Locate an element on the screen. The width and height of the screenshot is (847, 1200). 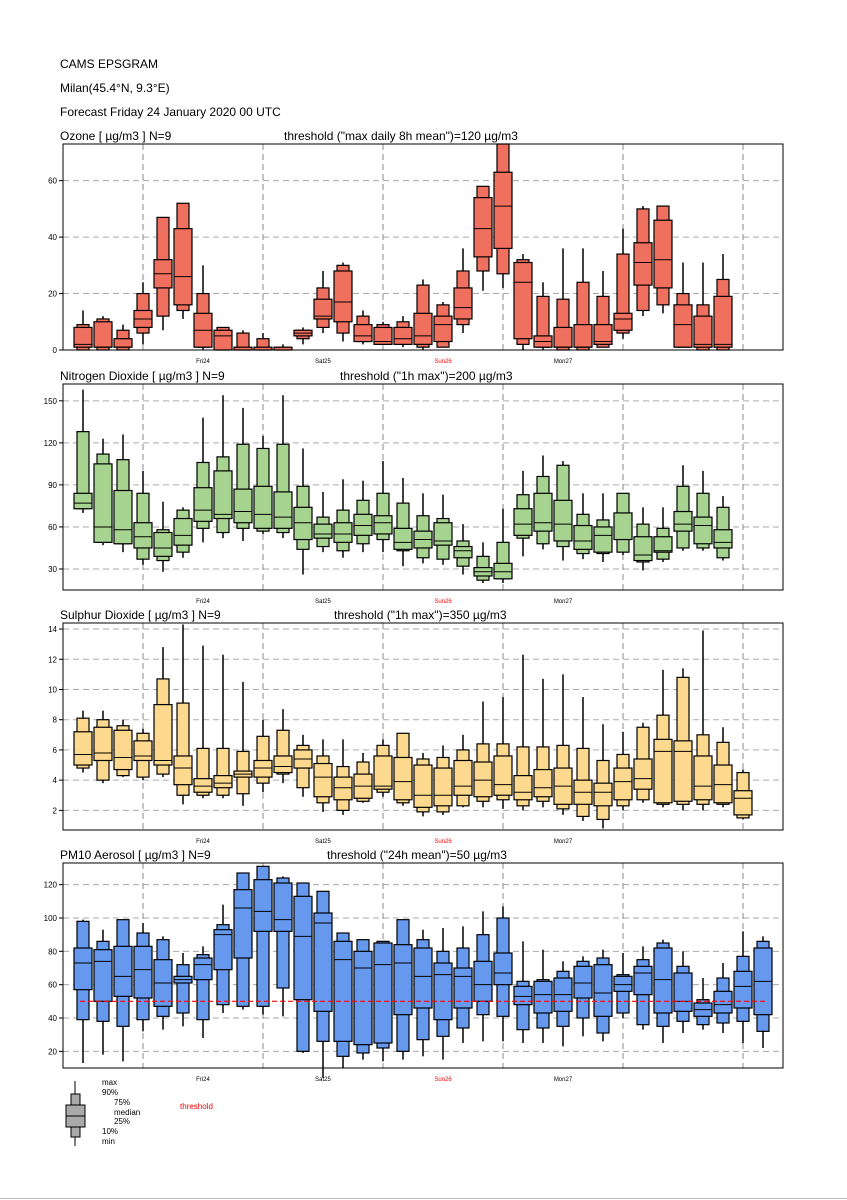
day-label: Mon27 is located at coordinates (563, 1080).